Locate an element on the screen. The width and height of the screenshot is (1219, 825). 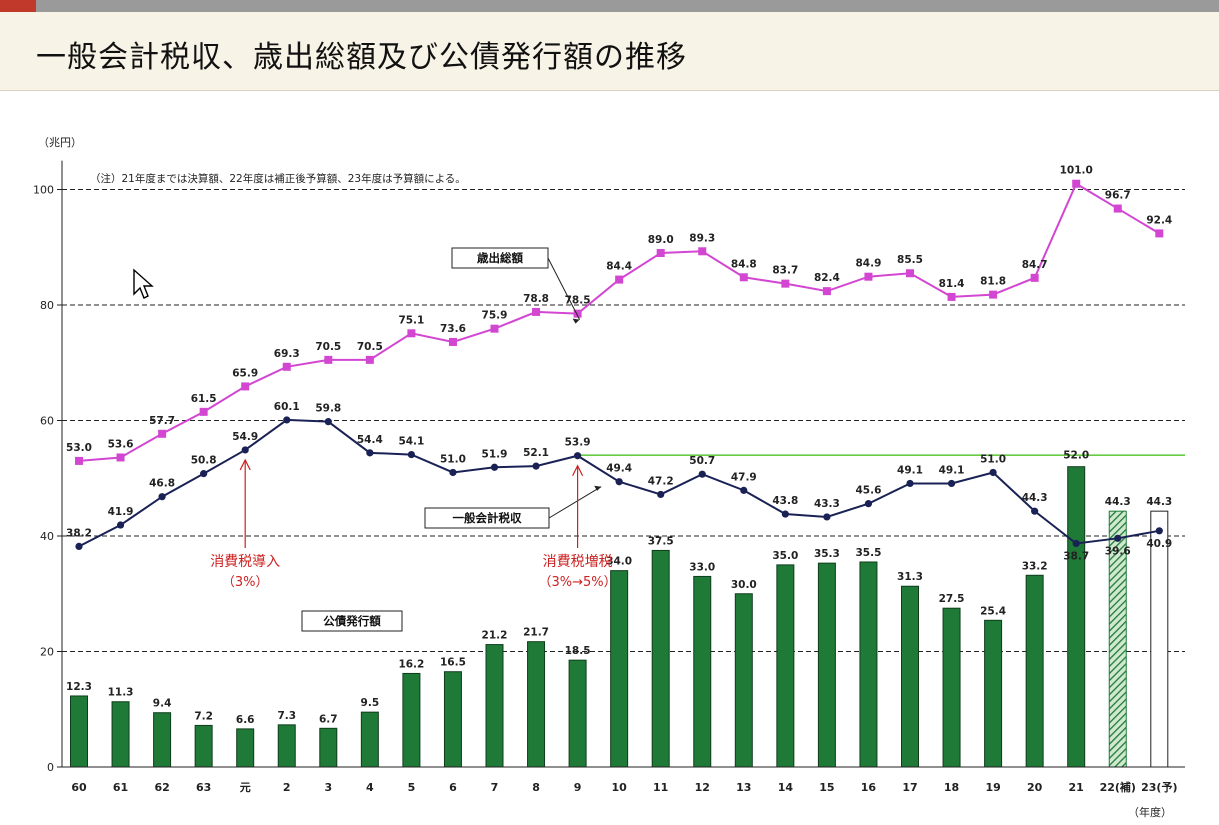
annotation-title: 消費税導入 is located at coordinates (245, 562).